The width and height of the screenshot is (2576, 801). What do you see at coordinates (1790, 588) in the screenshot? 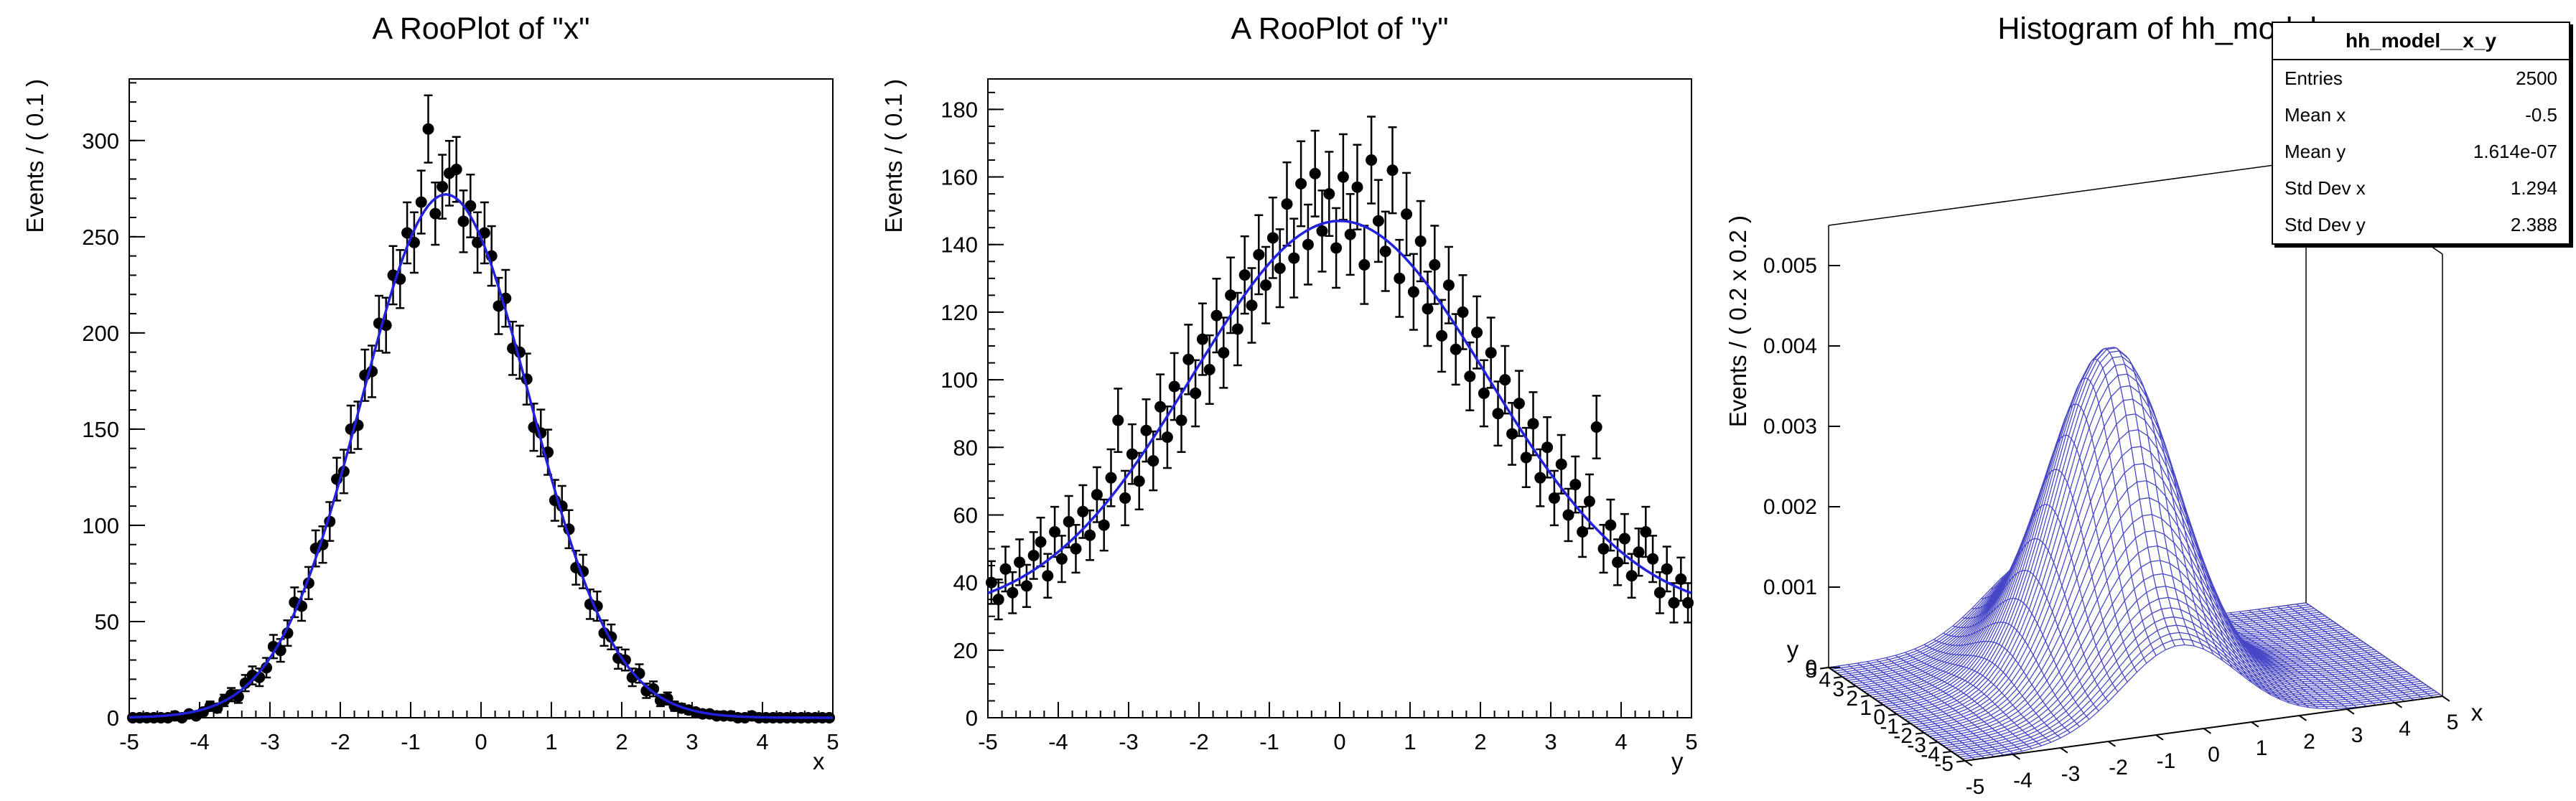
I see `svg-text: 0.001` at bounding box center [1790, 588].